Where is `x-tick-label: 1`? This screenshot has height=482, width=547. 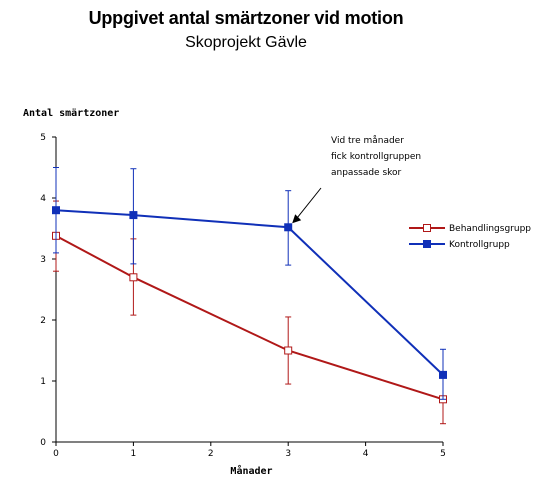
x-tick-label: 1 is located at coordinates (134, 454).